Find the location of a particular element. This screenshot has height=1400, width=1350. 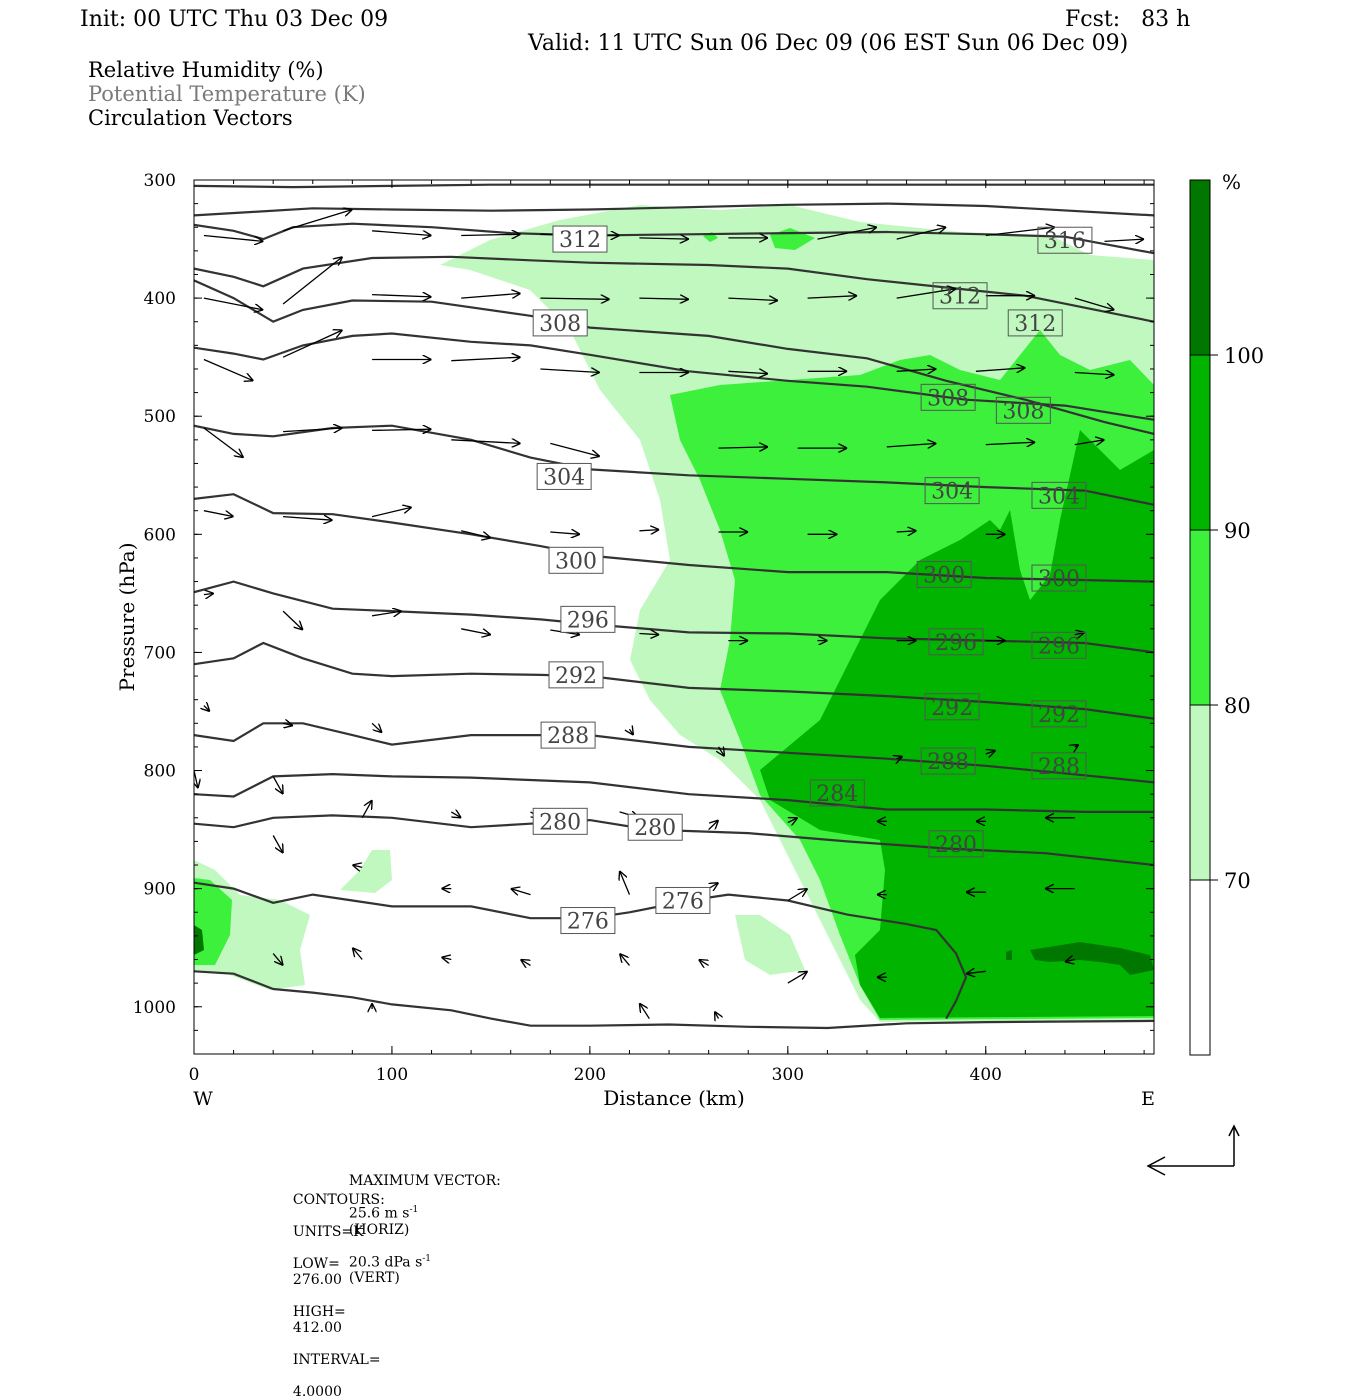

init-time: Init: 00 UTC Thu 03 Dec 09 is located at coordinates (234, 19).